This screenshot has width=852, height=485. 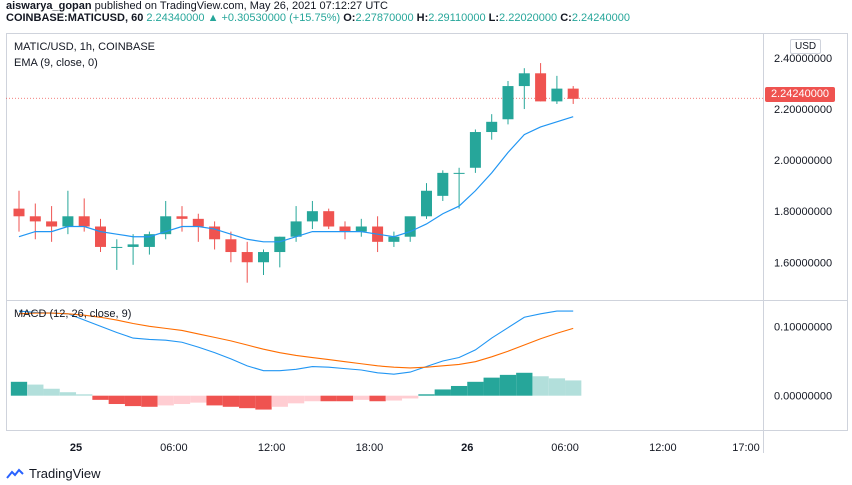 I want to click on close-value: 2.24240000, so click(x=600, y=18).